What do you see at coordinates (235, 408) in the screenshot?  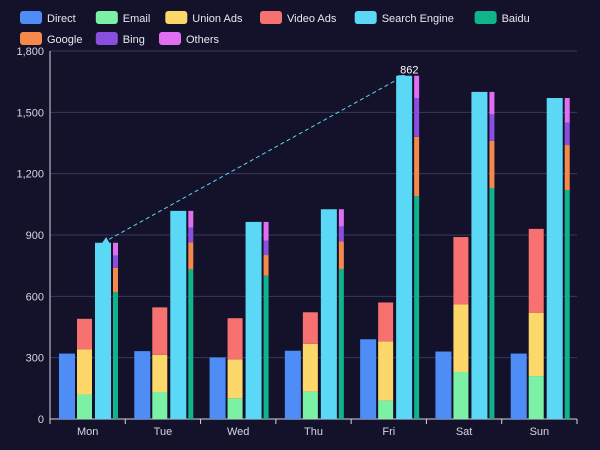 I see `bar-email-wed` at bounding box center [235, 408].